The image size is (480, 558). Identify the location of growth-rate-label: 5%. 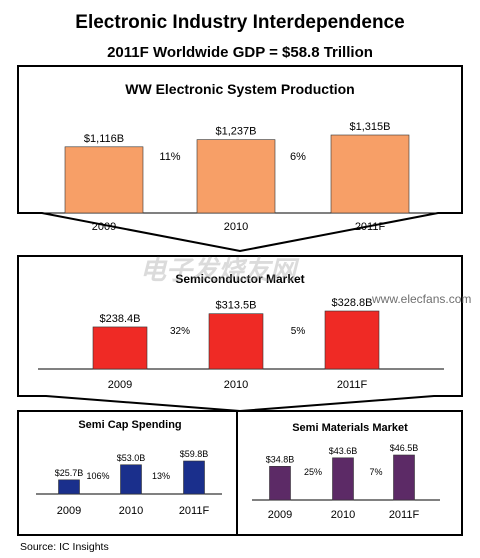
(298, 331).